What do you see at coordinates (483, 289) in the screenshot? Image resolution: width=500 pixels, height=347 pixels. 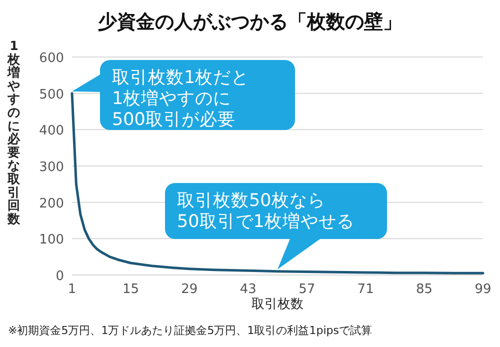 I see `x-tick-label: 99` at bounding box center [483, 289].